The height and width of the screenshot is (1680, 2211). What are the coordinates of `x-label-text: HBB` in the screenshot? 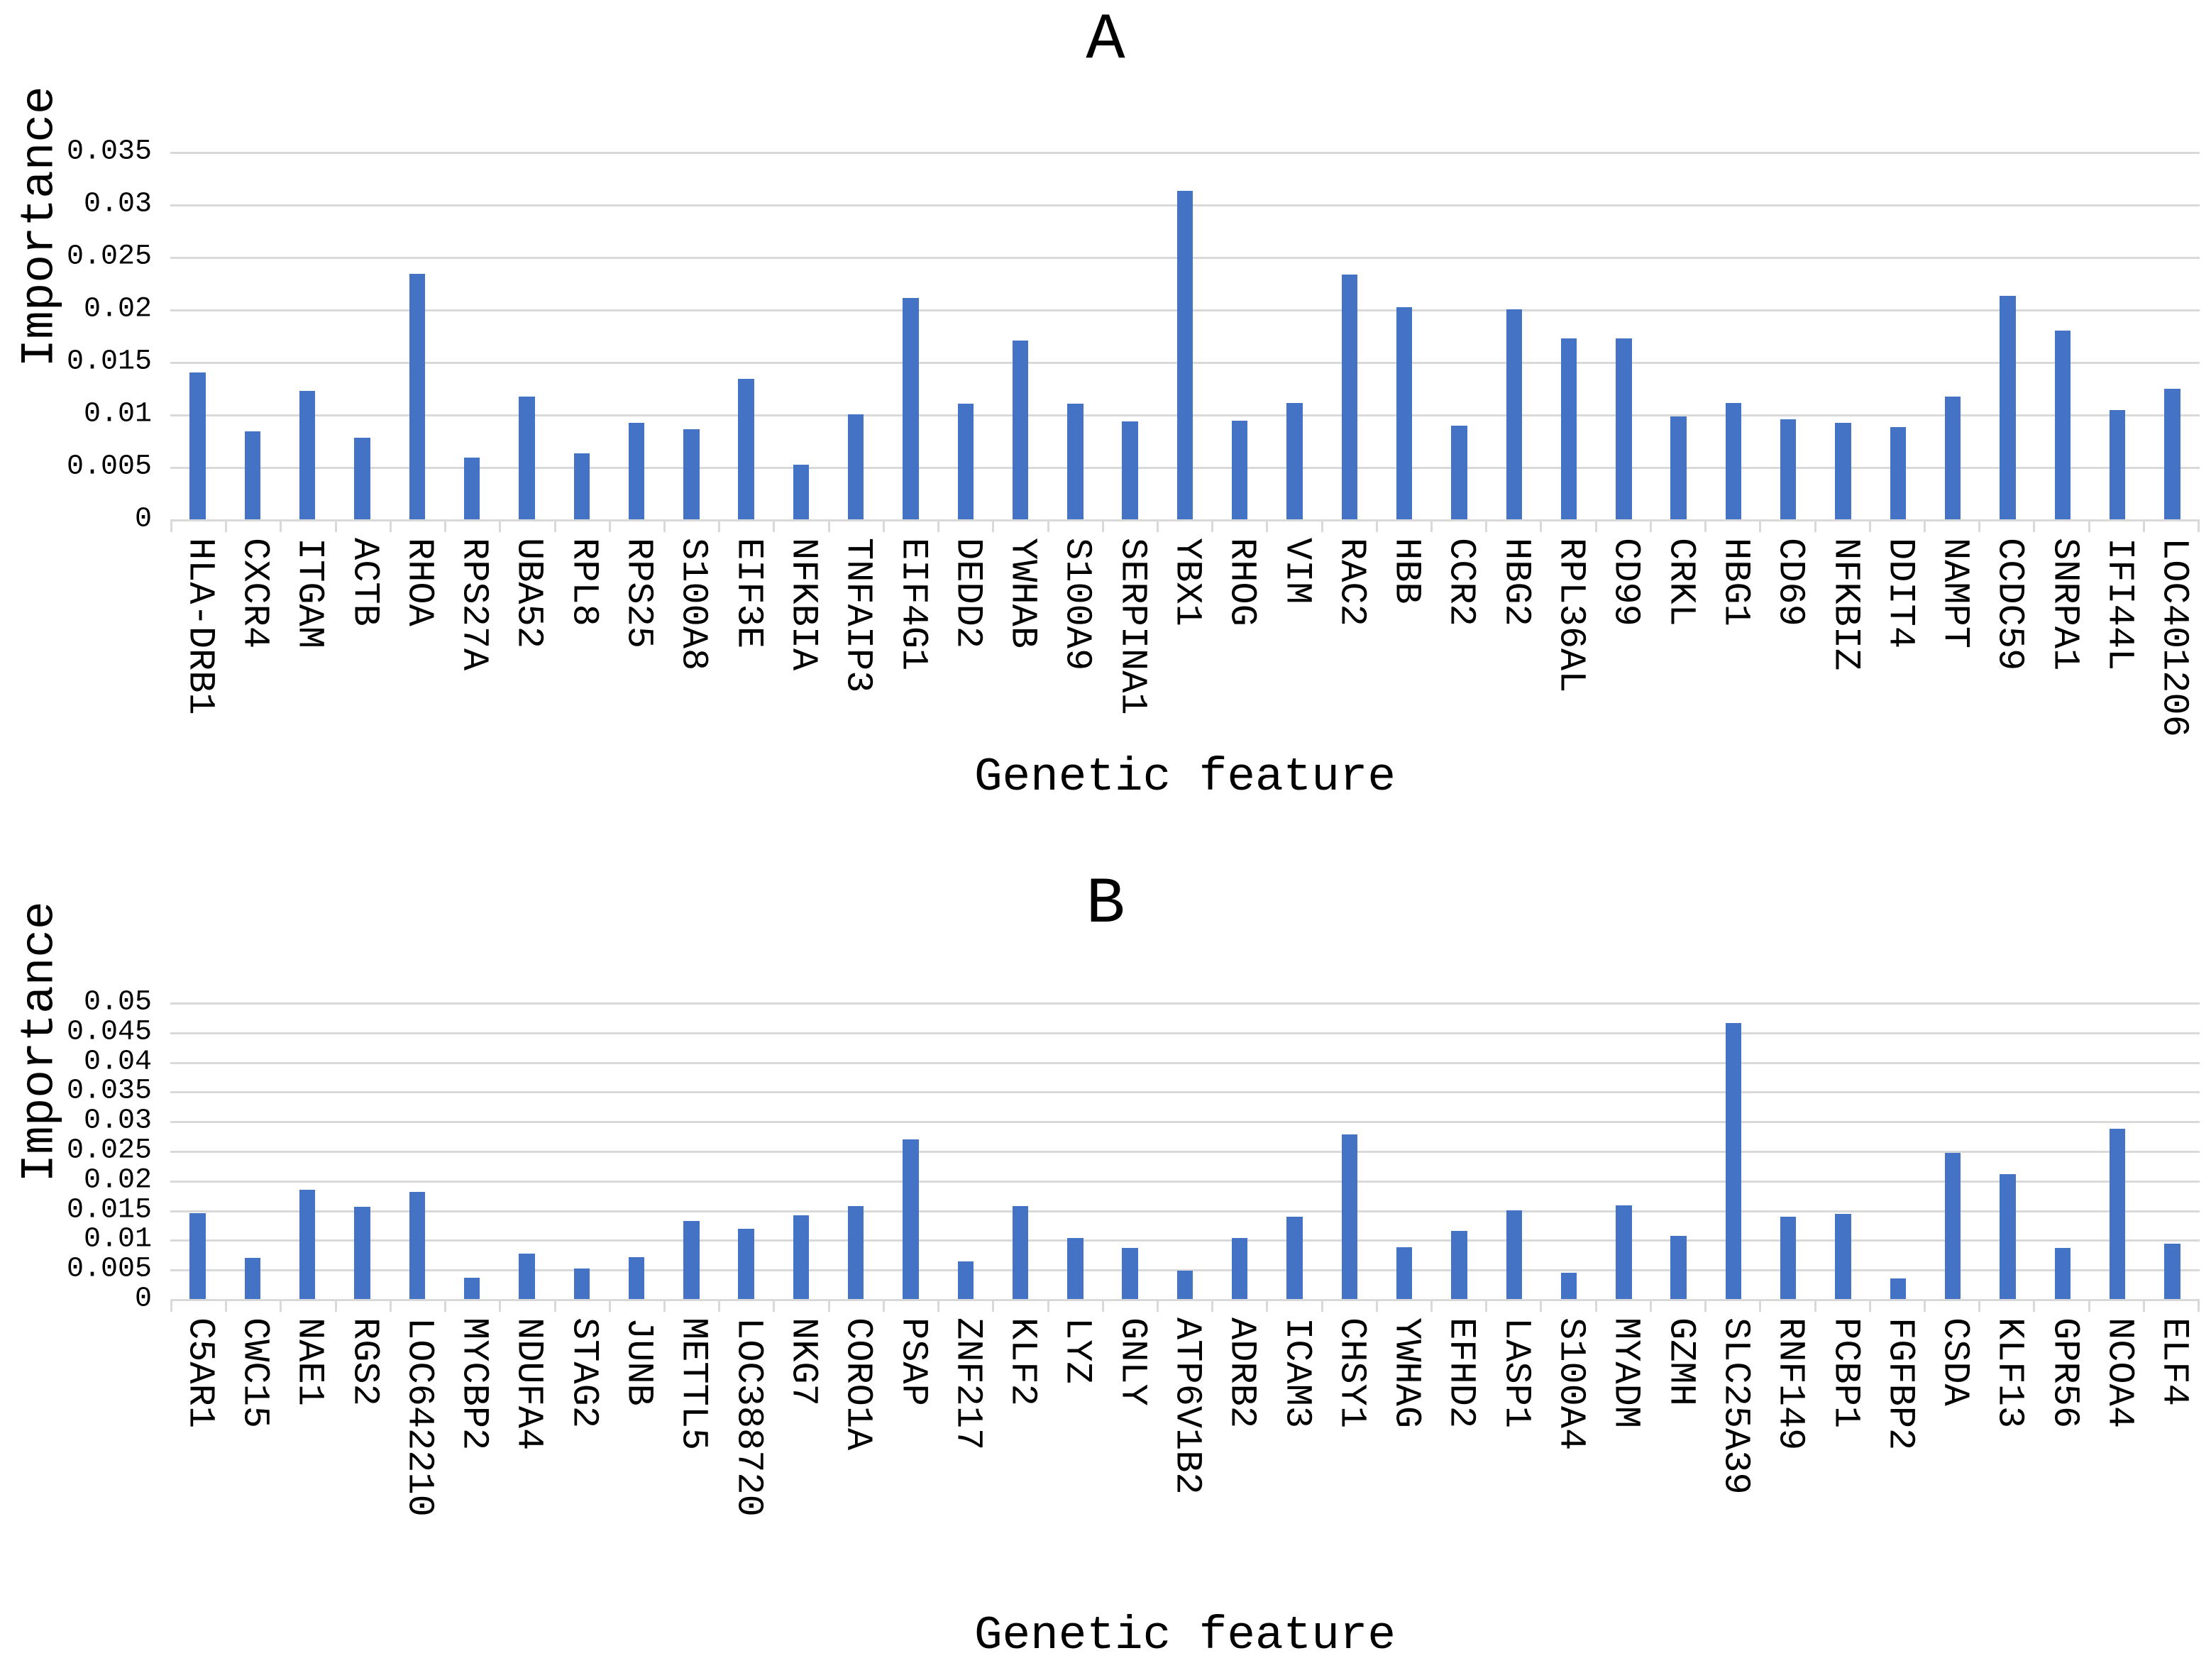 It's located at (1406, 571).